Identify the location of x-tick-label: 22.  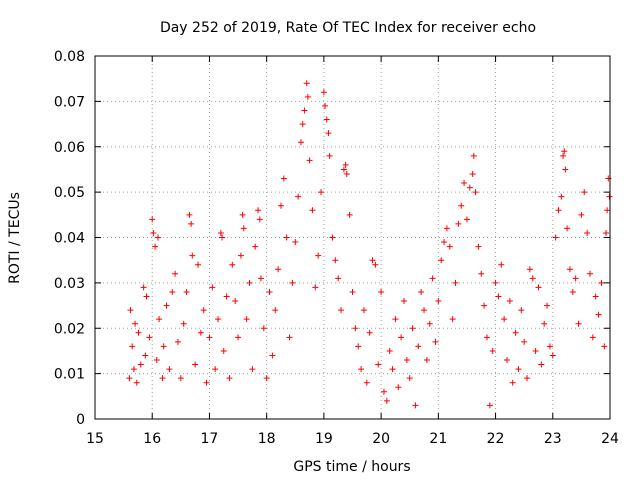
(496, 439).